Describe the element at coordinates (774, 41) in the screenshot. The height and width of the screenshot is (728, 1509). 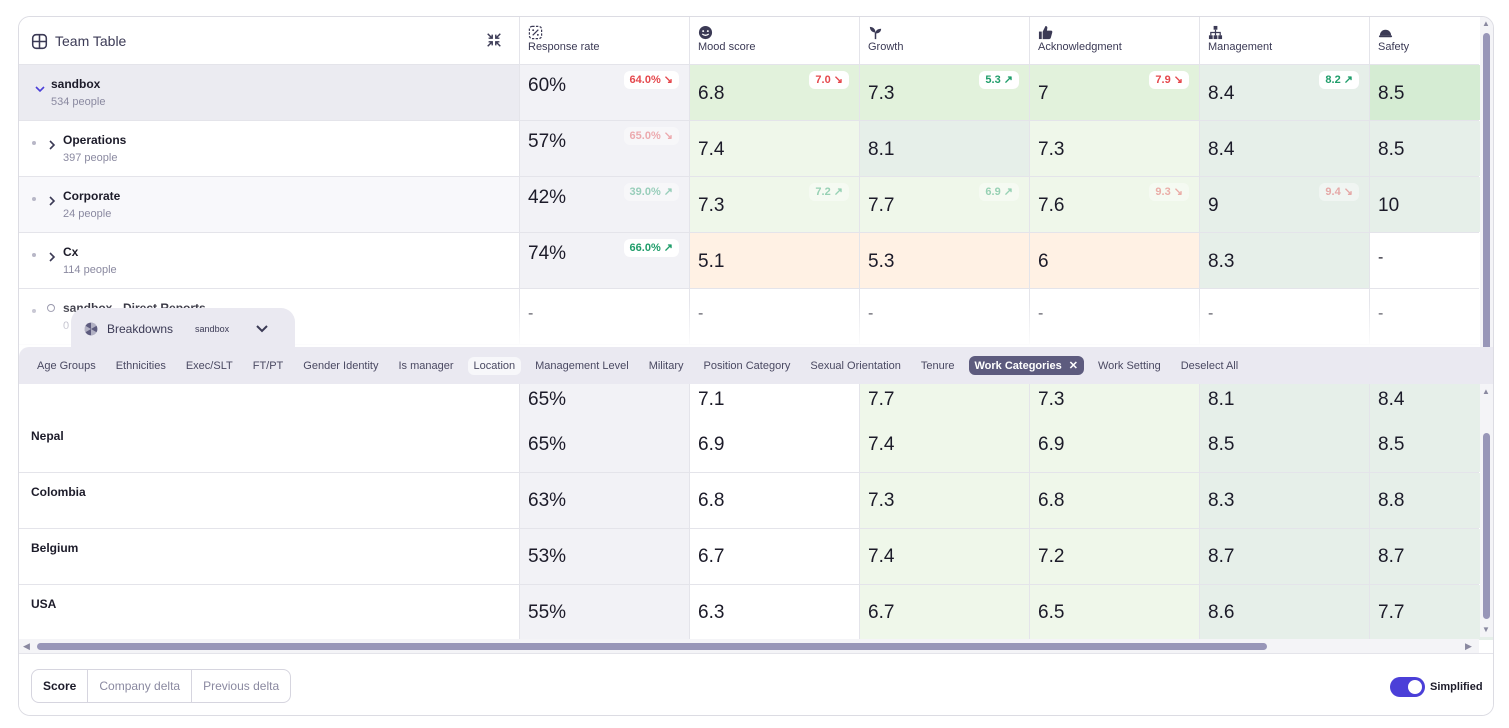
I see `column-header-mood-score: Mood score` at that location.